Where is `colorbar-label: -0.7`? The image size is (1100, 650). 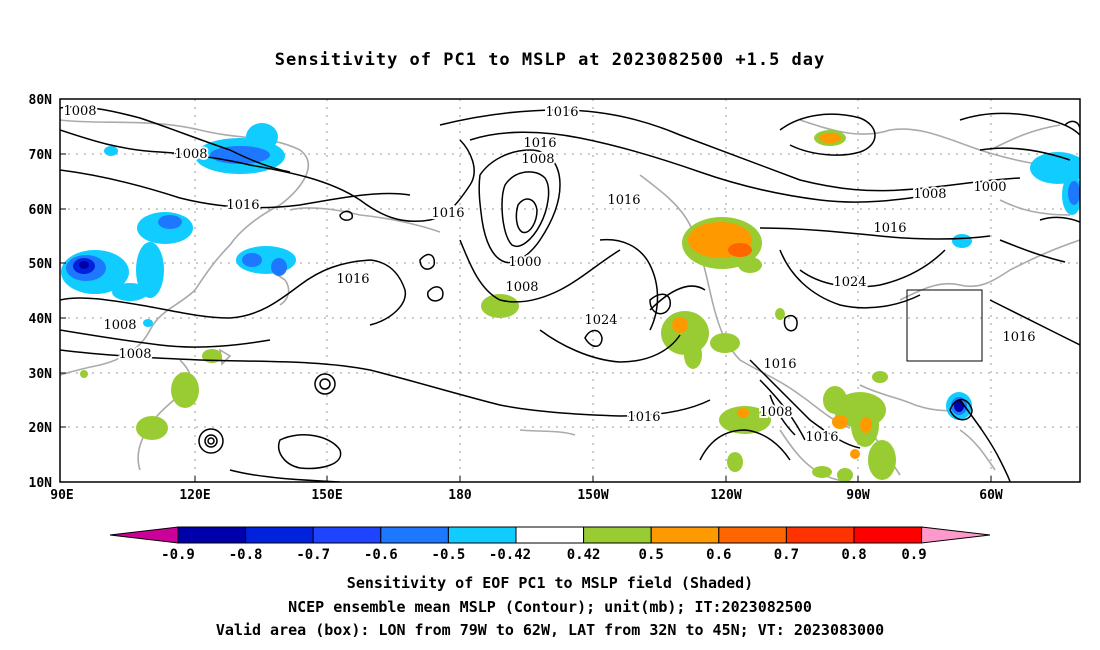
colorbar-label: -0.7 is located at coordinates (313, 555).